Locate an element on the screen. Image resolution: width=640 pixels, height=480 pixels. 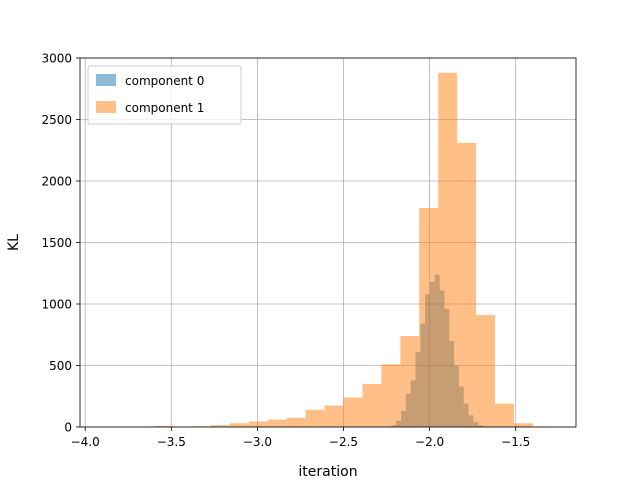
y-tick-label: 2000 is located at coordinates (56, 182).